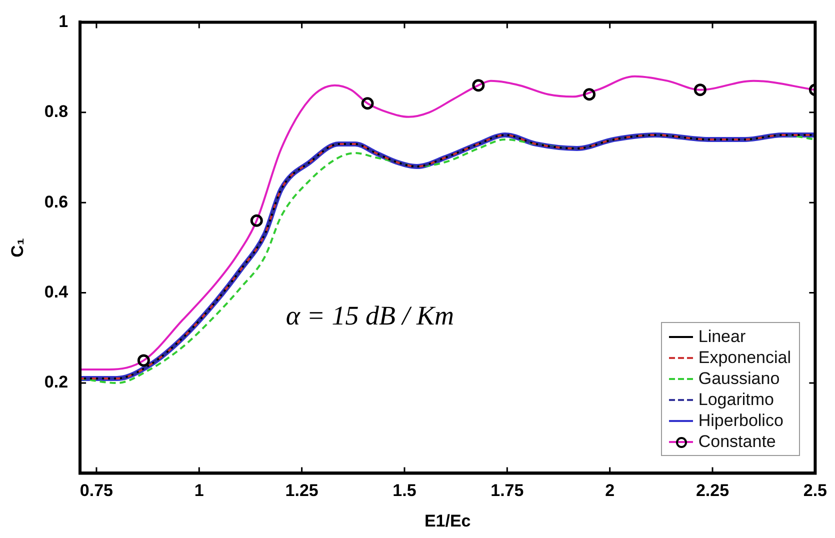  What do you see at coordinates (507, 490) in the screenshot?
I see `x-tick-label: 1.75` at bounding box center [507, 490].